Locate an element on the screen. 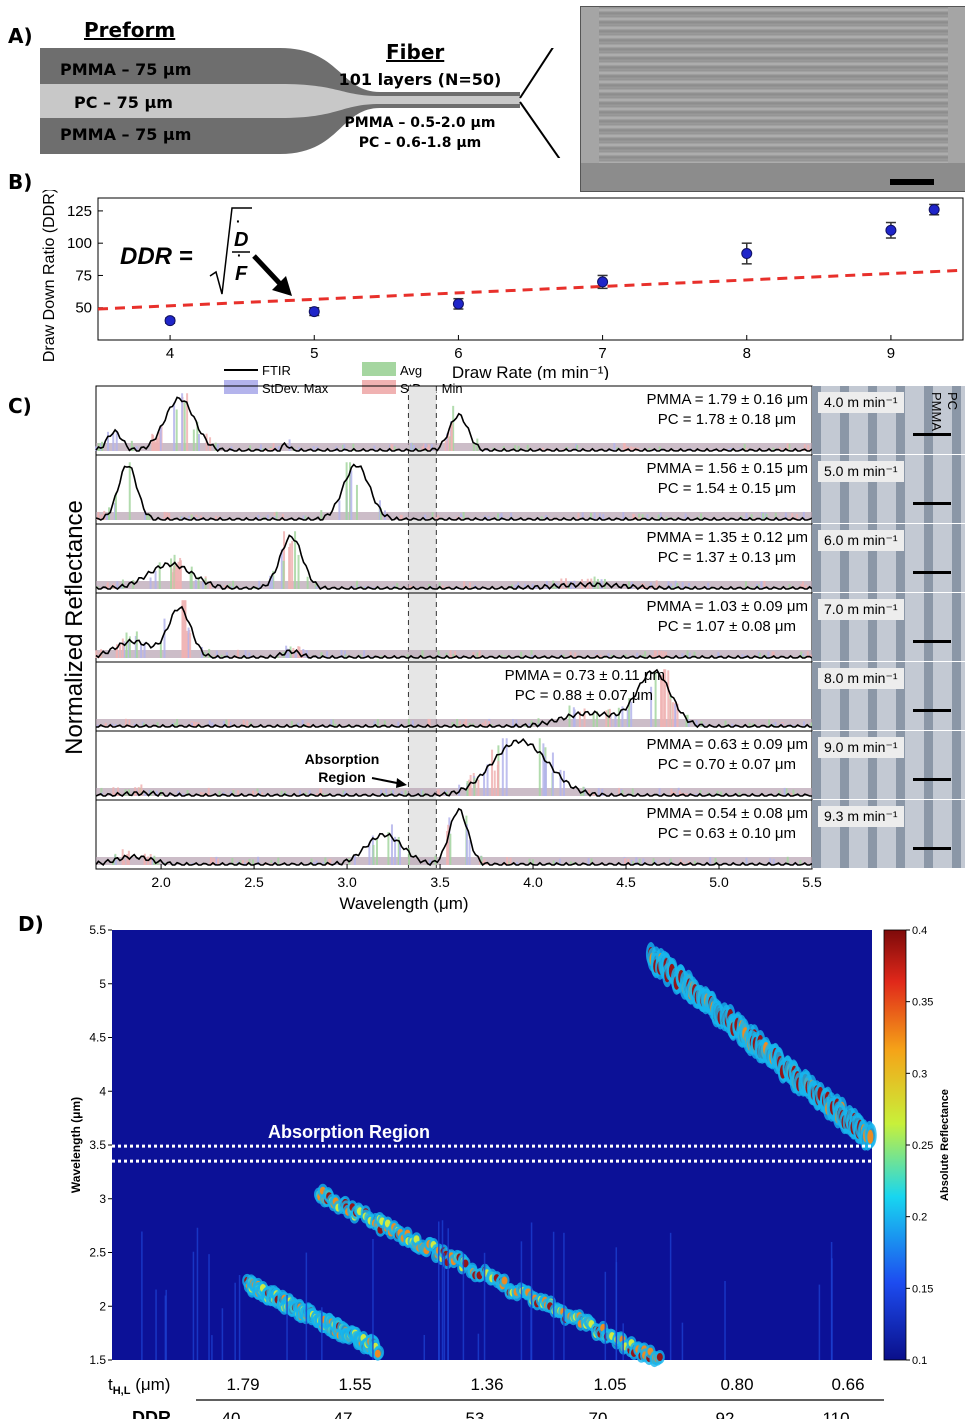 The image size is (965, 1419). svg-text: D is located at coordinates (241, 240).